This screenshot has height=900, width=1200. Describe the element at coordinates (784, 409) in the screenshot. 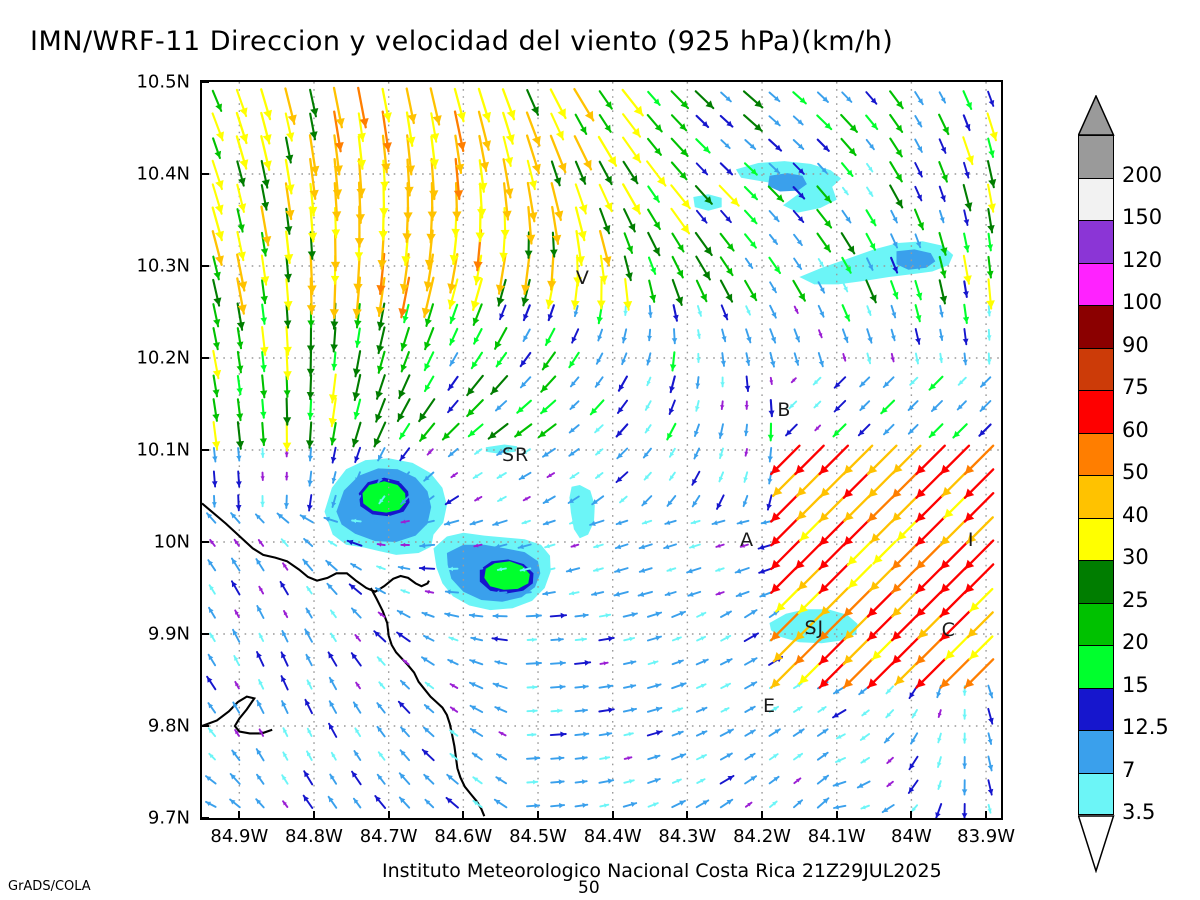

I see `city-label-b: B` at that location.